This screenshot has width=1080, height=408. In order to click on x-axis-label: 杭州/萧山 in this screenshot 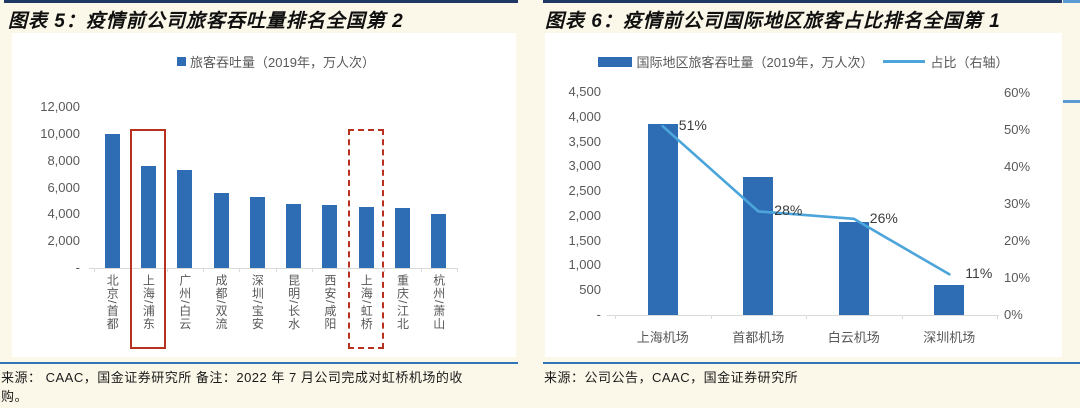, I will do `click(438, 302)`.